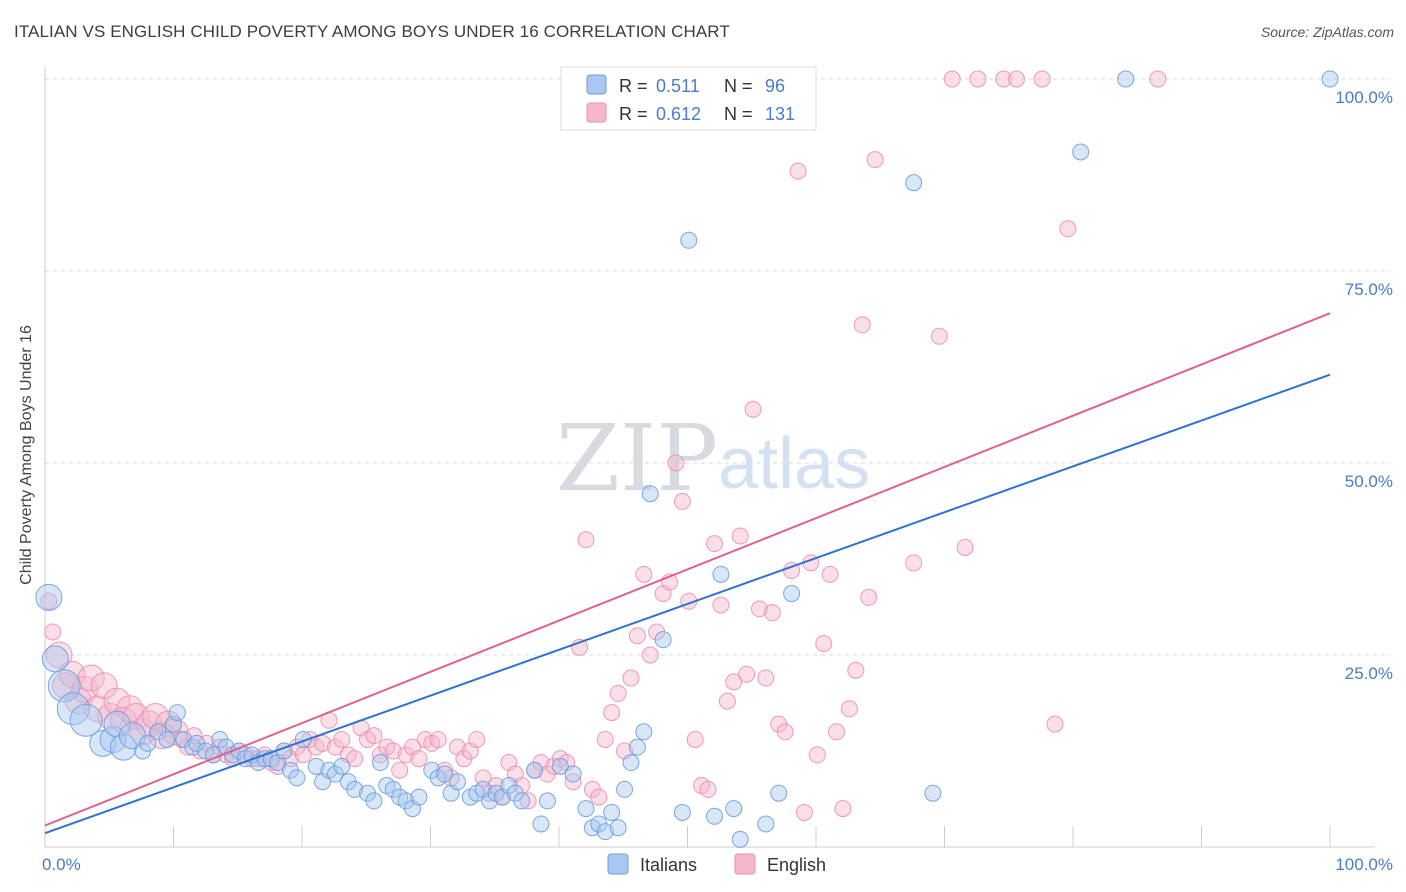 The image size is (1406, 892). Describe the element at coordinates (61, 864) in the screenshot. I see `x-tick-label: 0.0%` at that location.